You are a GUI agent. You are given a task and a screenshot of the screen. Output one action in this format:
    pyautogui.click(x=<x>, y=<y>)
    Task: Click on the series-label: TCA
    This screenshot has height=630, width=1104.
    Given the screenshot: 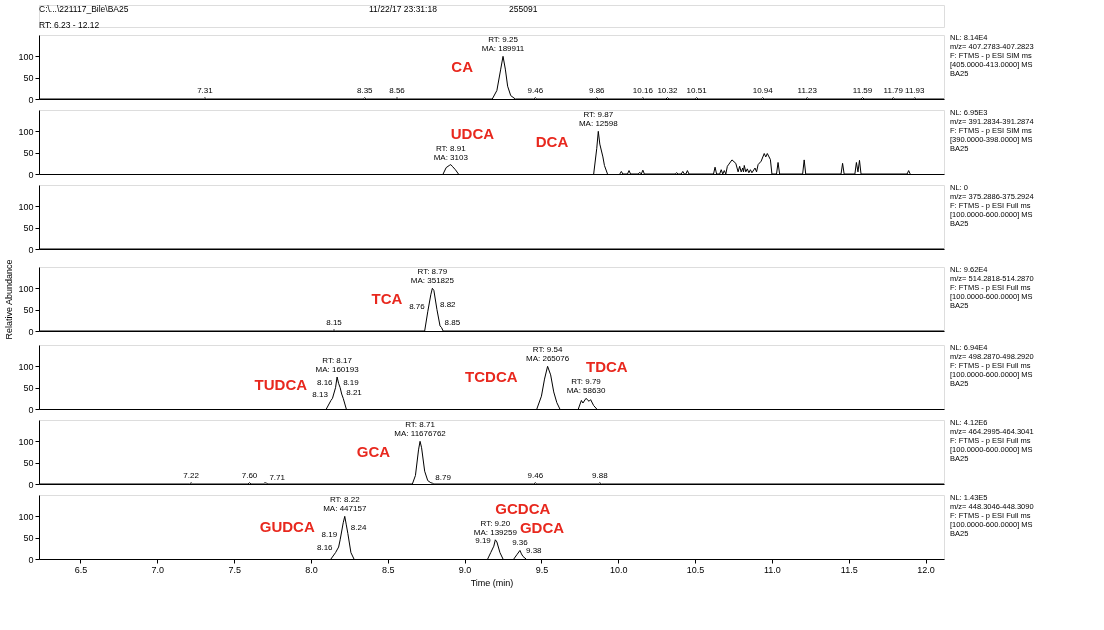 What is the action you would take?
    pyautogui.click(x=387, y=298)
    